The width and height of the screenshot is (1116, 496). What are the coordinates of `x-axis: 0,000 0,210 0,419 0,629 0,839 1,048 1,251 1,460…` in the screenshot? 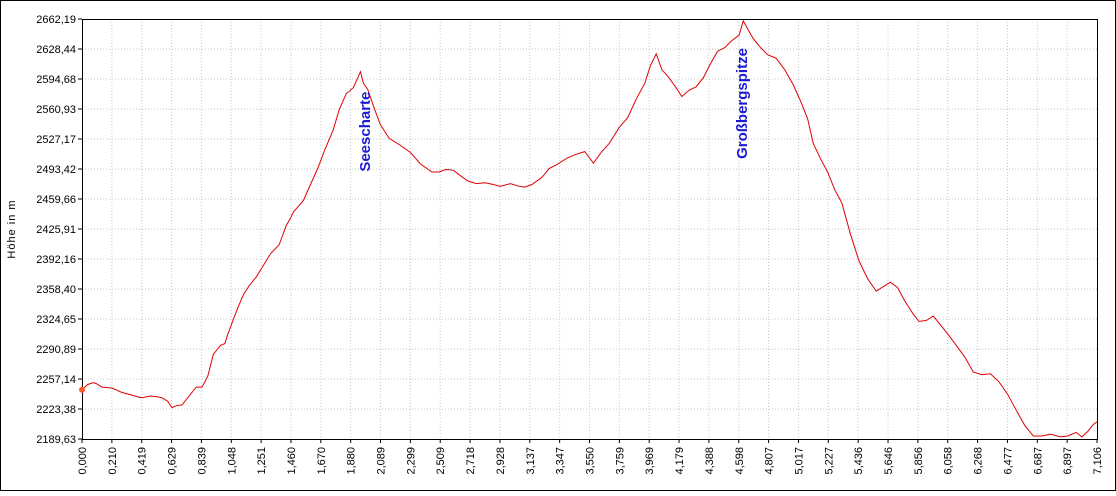 It's located at (590, 457).